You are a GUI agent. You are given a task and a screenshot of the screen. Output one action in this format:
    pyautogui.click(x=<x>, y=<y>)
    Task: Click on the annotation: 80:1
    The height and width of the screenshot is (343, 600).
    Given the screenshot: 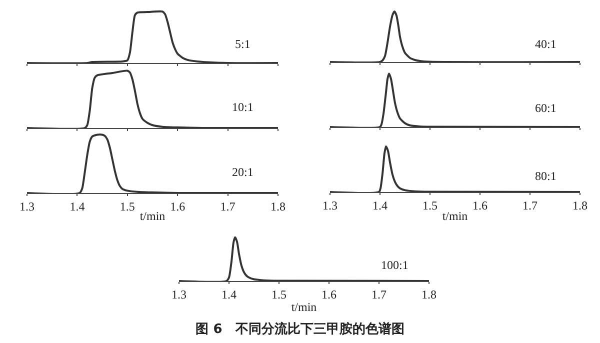 What is the action you would take?
    pyautogui.click(x=545, y=176)
    